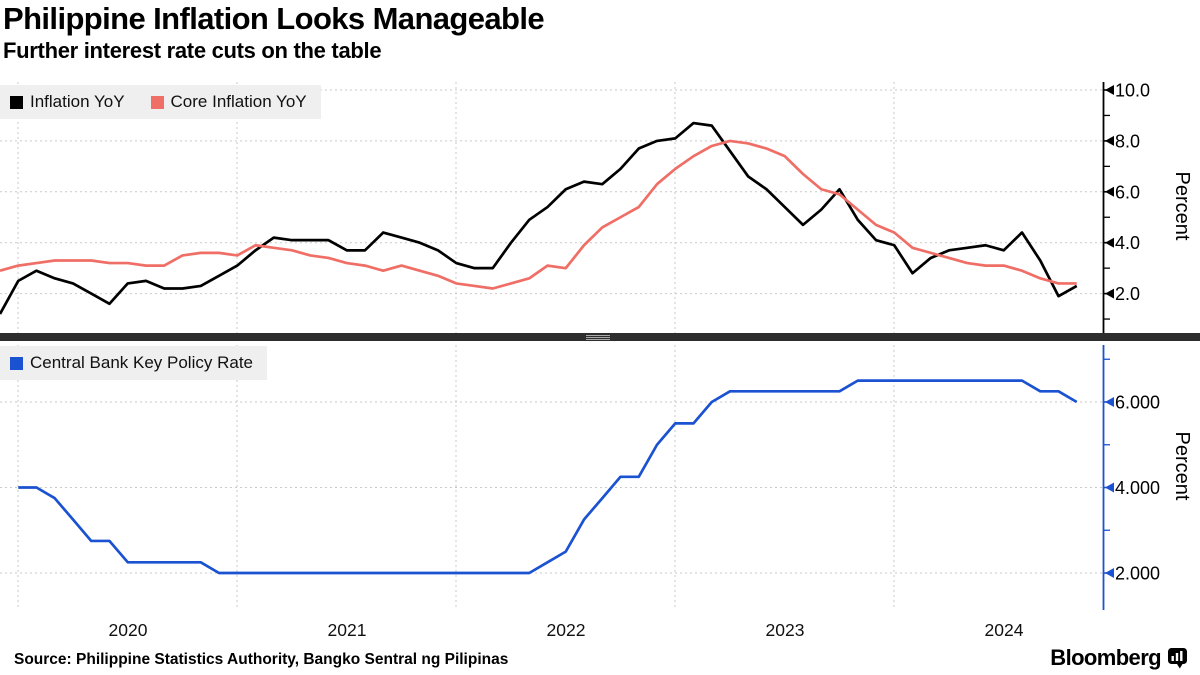 The image size is (1200, 675). I want to click on y-tick-label: 2.000, so click(1137, 574).